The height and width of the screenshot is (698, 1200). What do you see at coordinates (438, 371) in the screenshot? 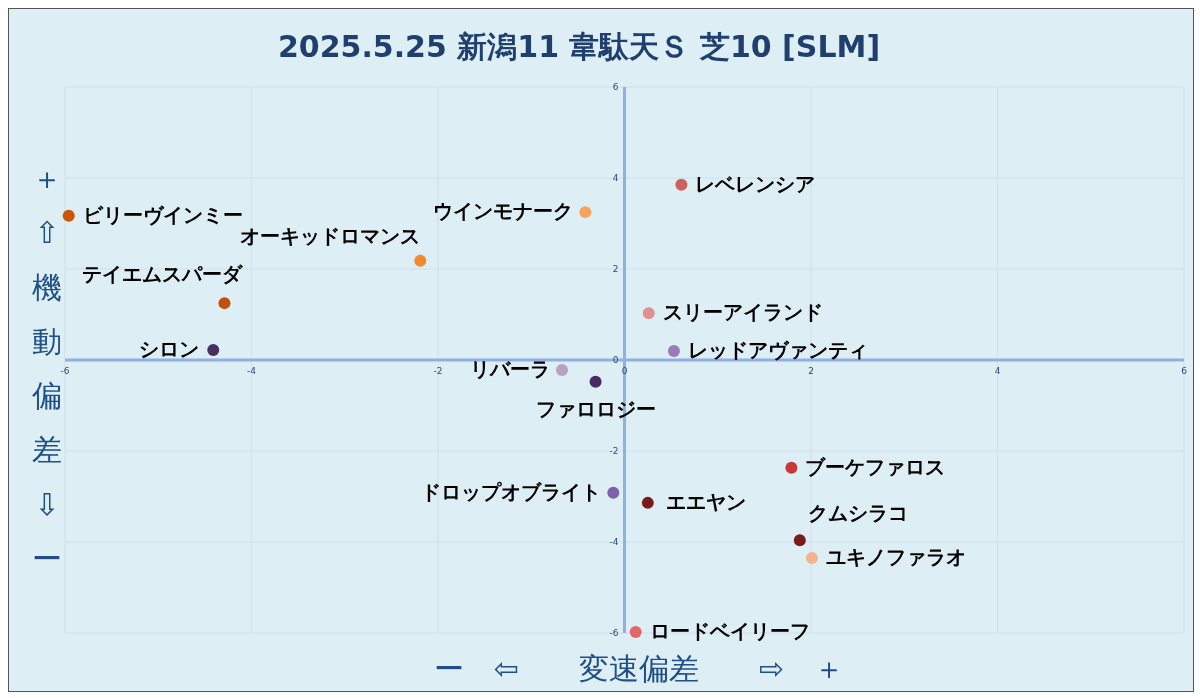
I see `x-tick-label: -2` at bounding box center [438, 371].